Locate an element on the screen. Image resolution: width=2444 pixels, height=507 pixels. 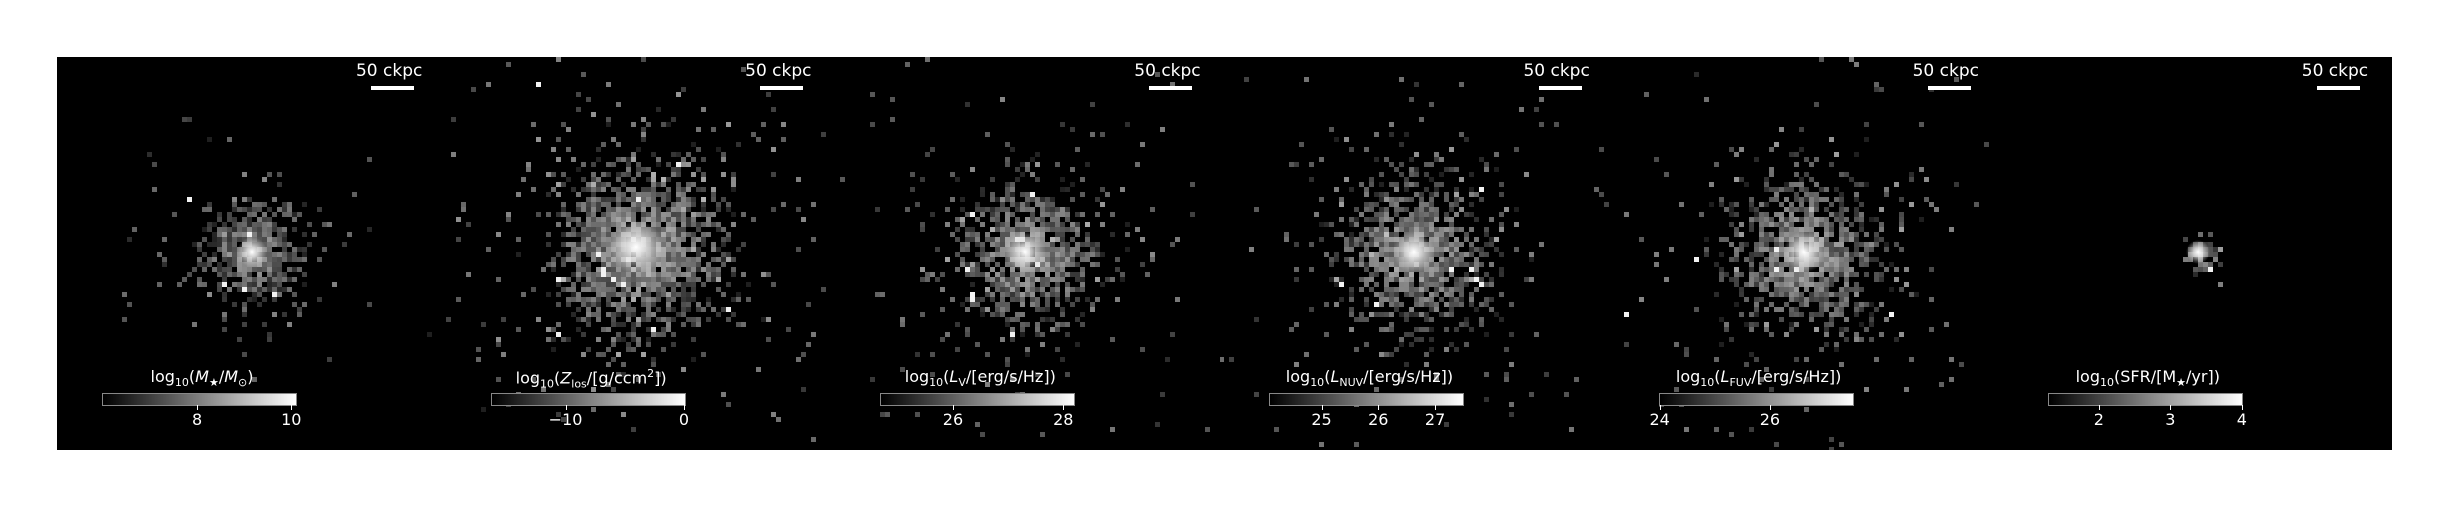
colorbar-tick-label: 10 is located at coordinates (291, 419).